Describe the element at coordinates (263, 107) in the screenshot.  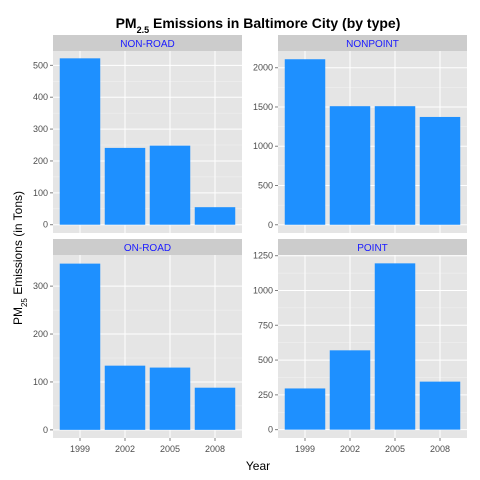
I see `y-tick-label: 1500` at that location.